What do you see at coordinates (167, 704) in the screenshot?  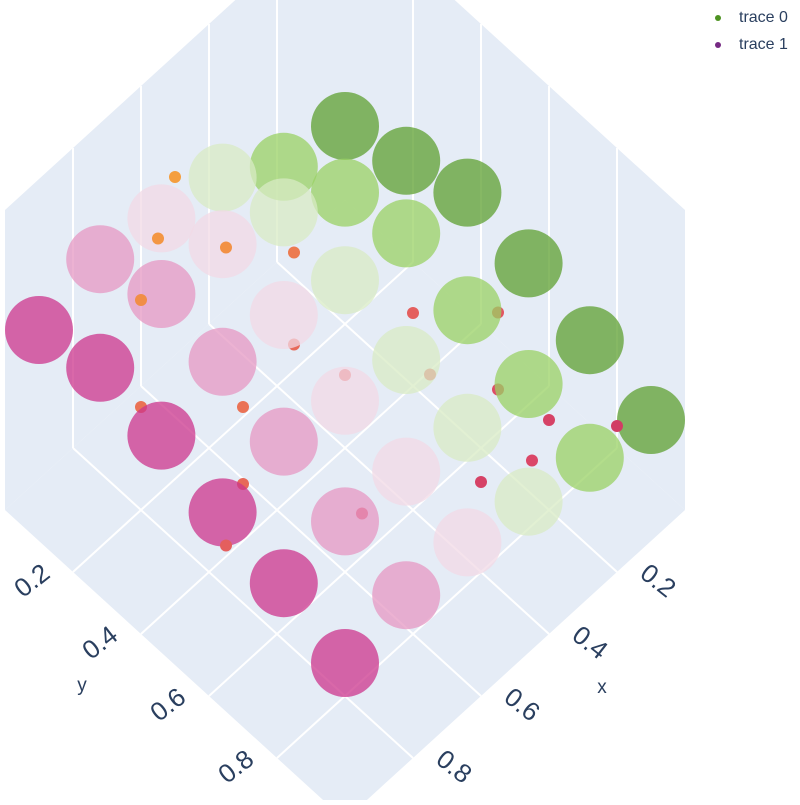 I see `y-tick-label: 0.6` at bounding box center [167, 704].